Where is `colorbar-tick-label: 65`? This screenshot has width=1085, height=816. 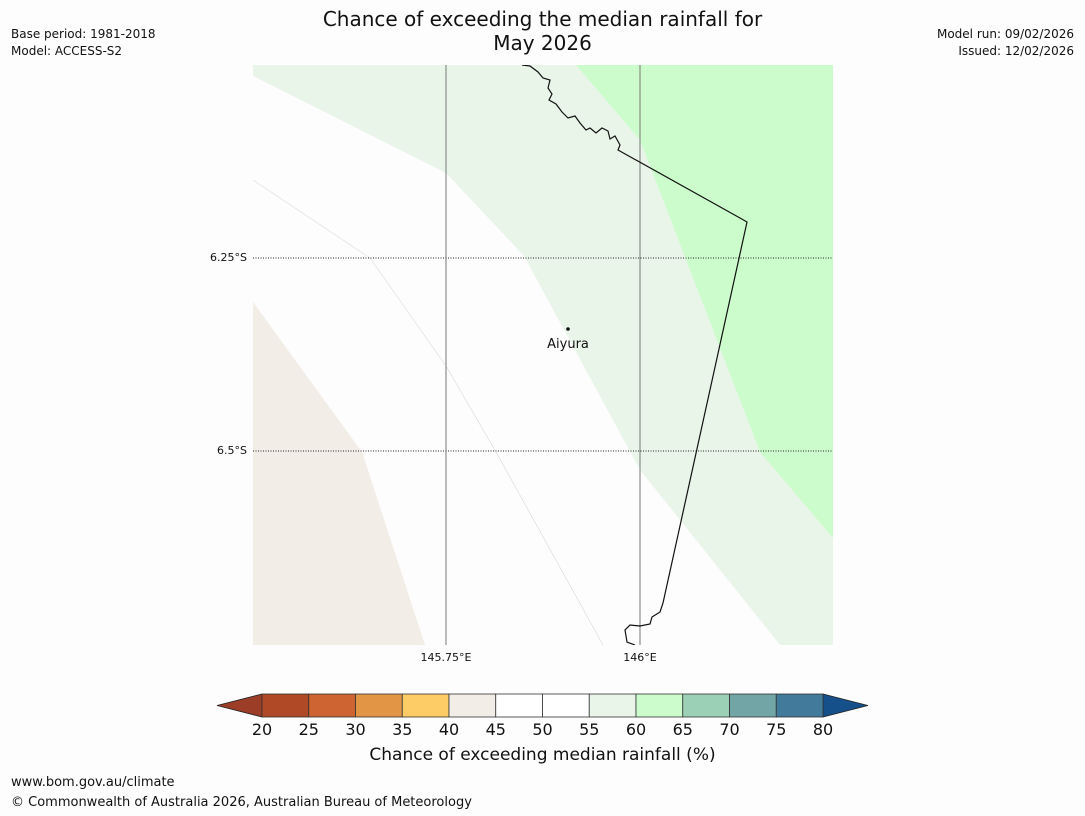 colorbar-tick-label: 65 is located at coordinates (682, 729).